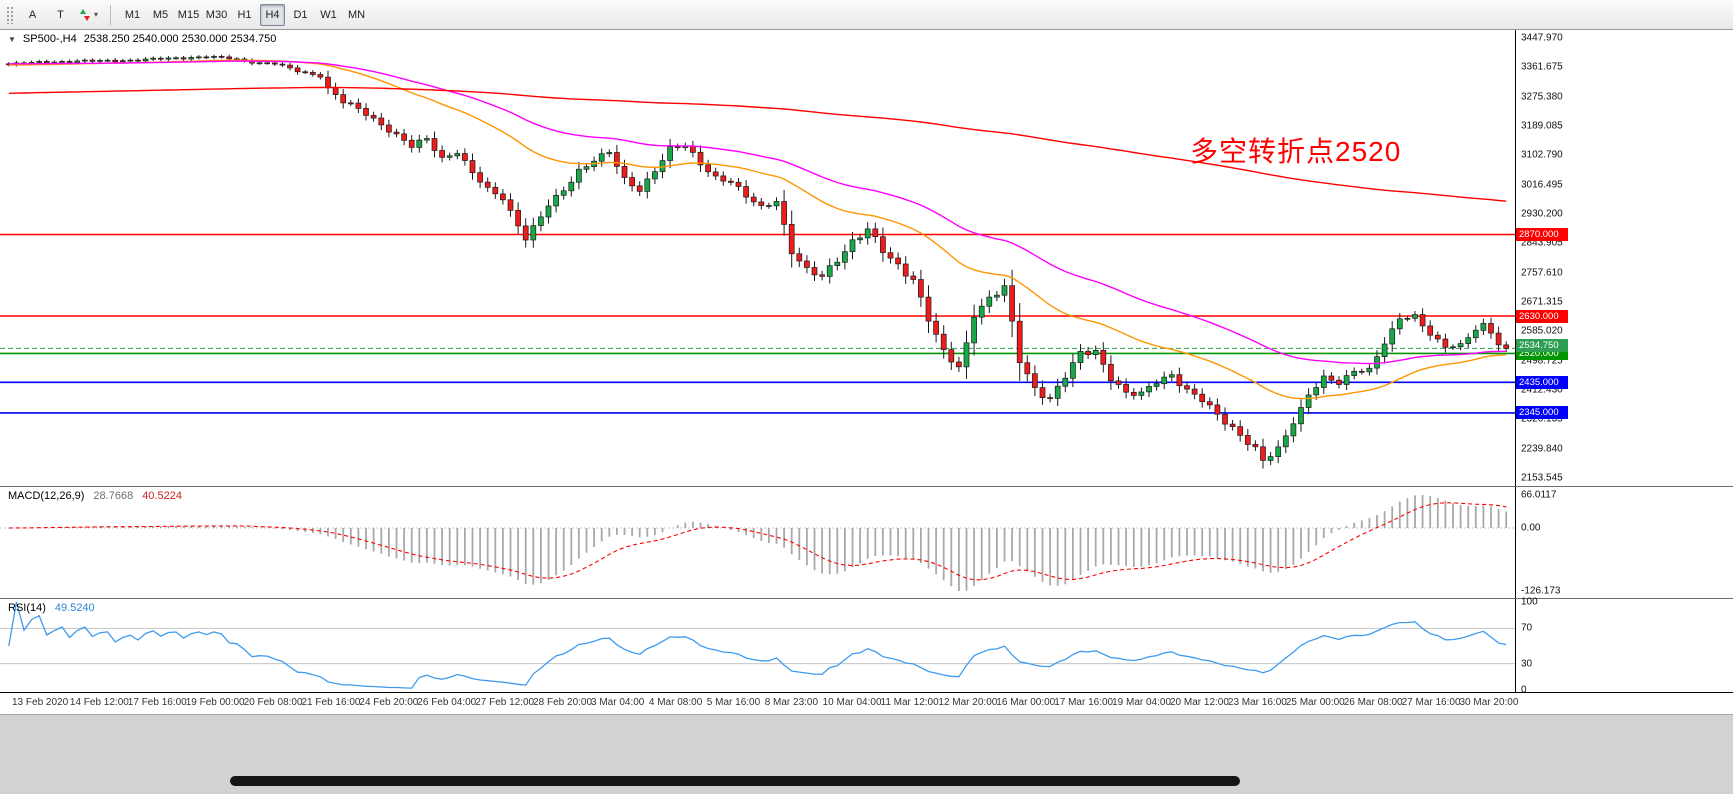 Image resolution: width=1733 pixels, height=794 pixels. What do you see at coordinates (1542, 382) in the screenshot?
I see `price-line-badge: 2435.000` at bounding box center [1542, 382].